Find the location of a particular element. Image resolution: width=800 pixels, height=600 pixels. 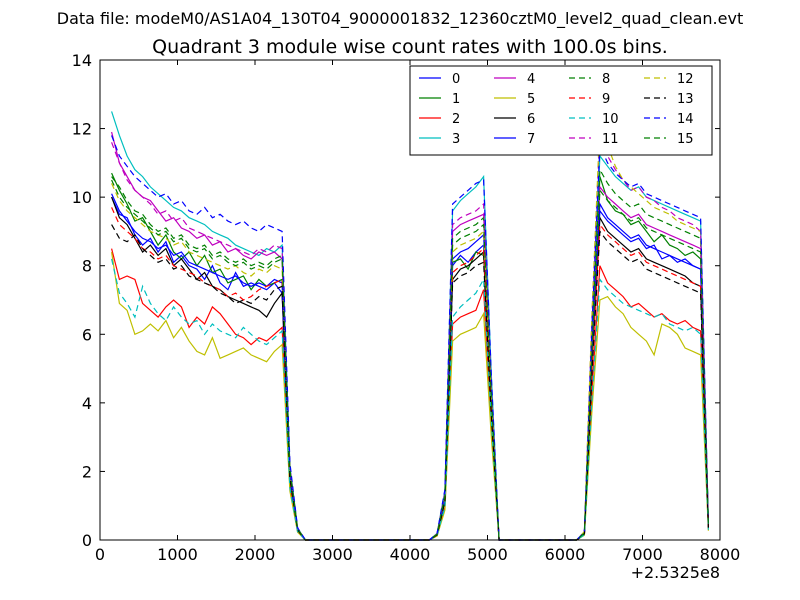

legend-label-7: 7 is located at coordinates (531, 139).